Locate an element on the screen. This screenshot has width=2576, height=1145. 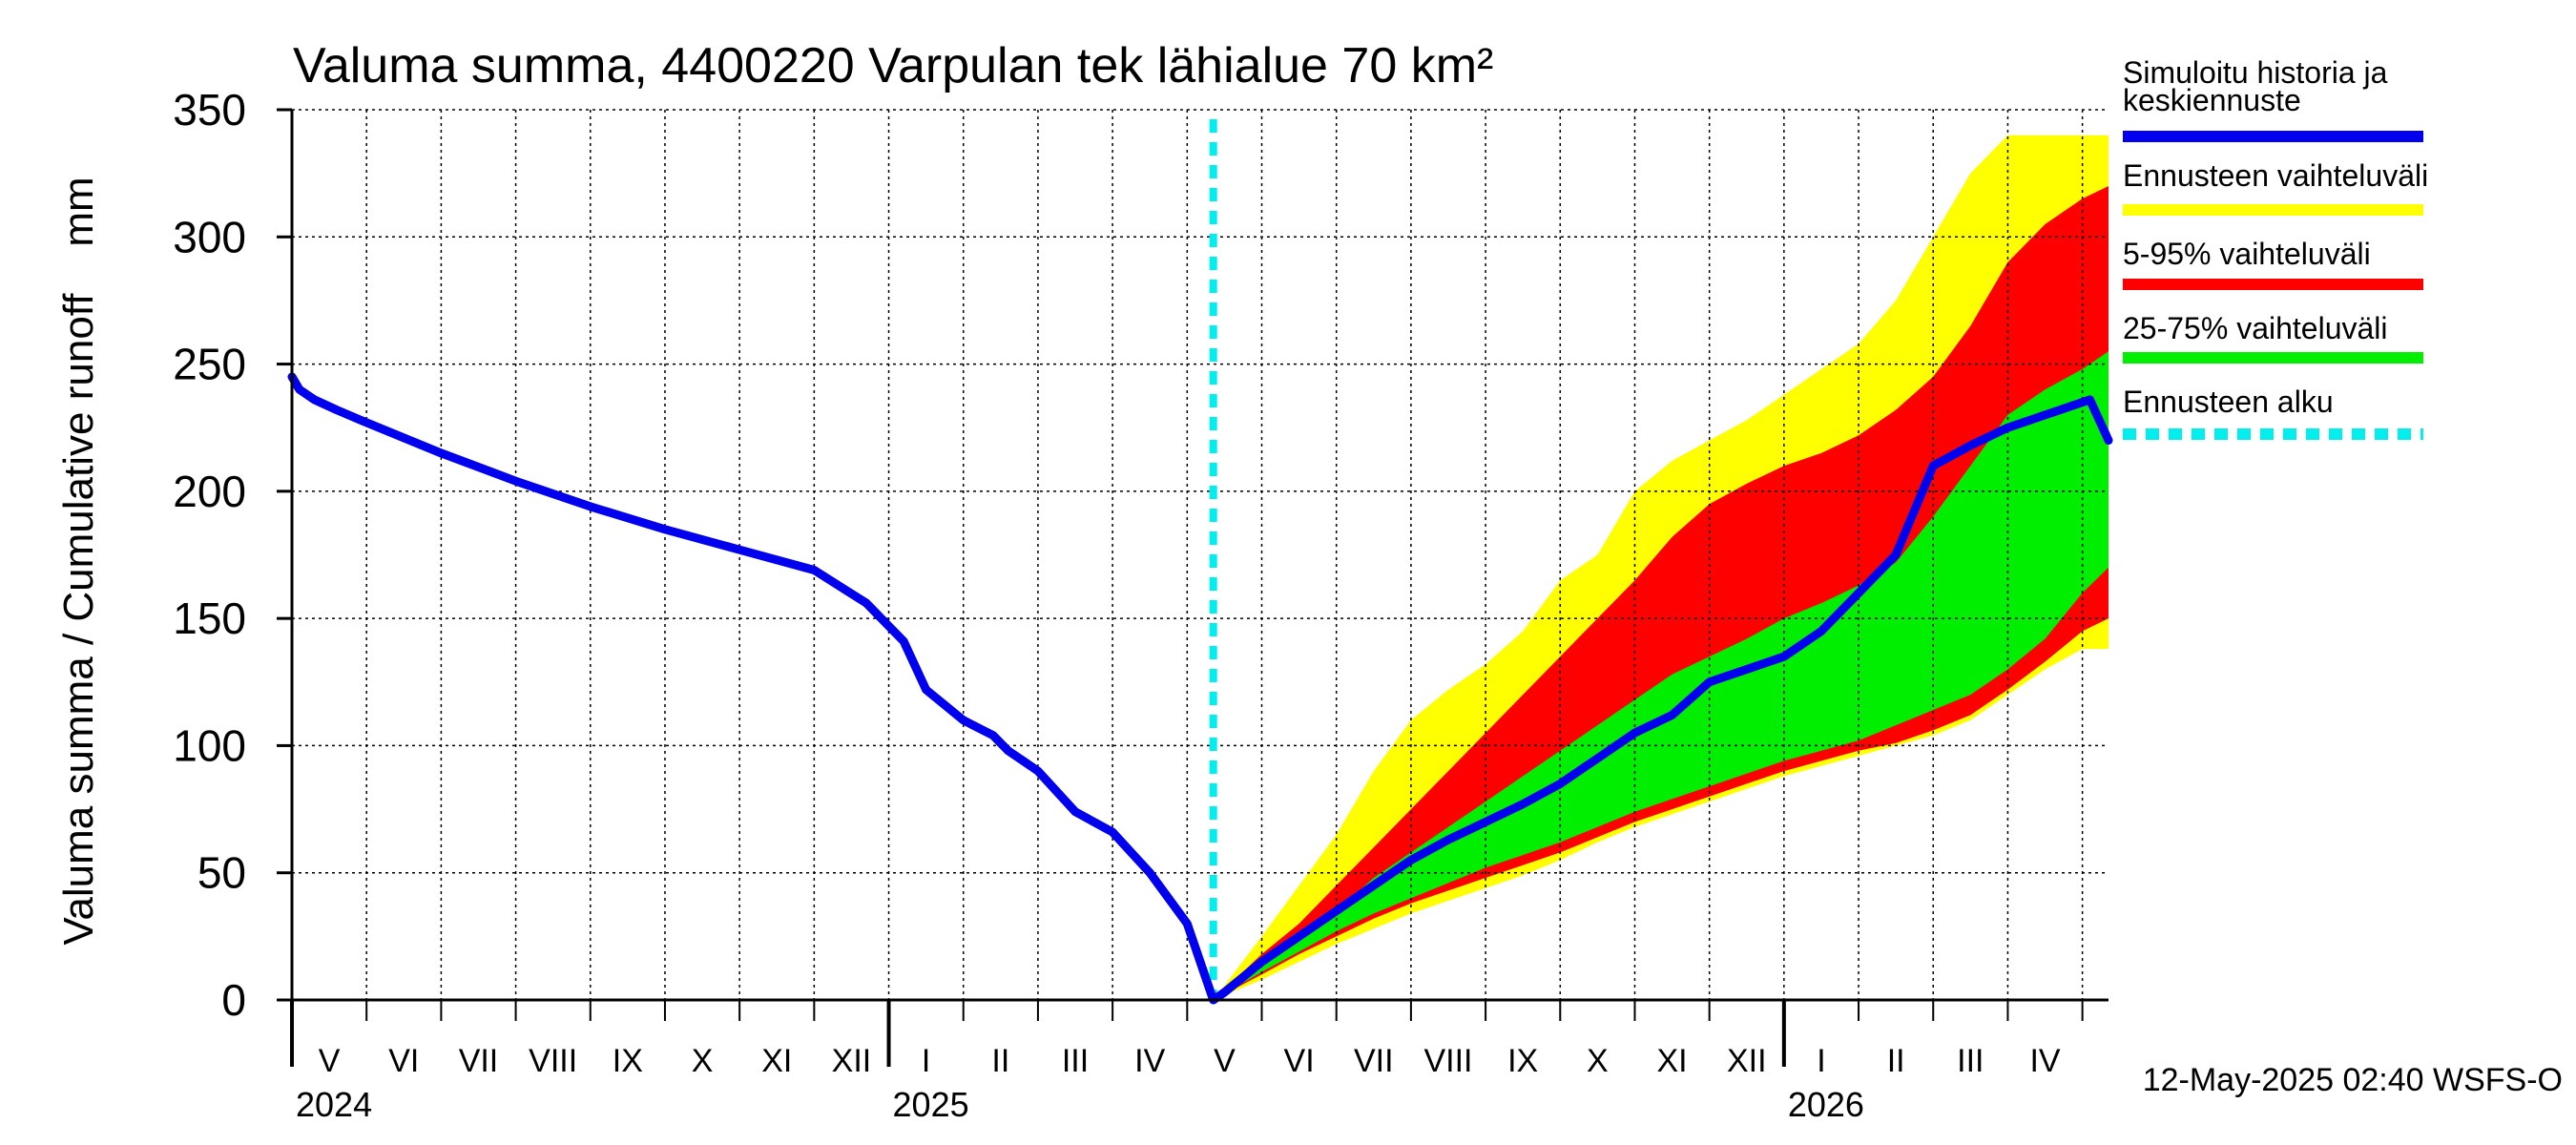
x-month-label-17: X is located at coordinates (1598, 1061).